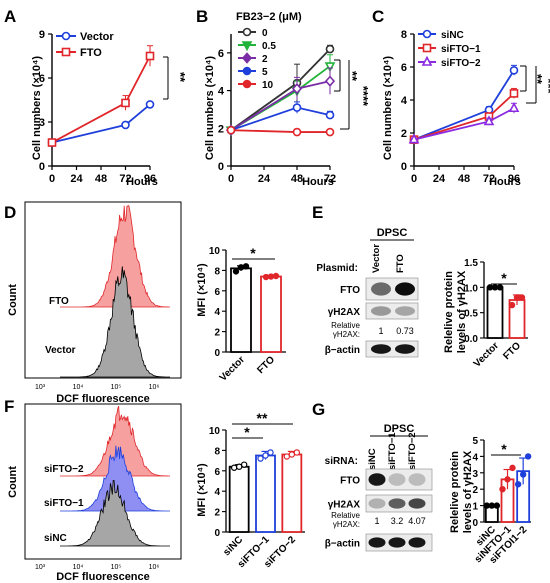 The height and width of the screenshot is (583, 550). I want to click on x-tick-label: 10⁶, so click(154, 387).